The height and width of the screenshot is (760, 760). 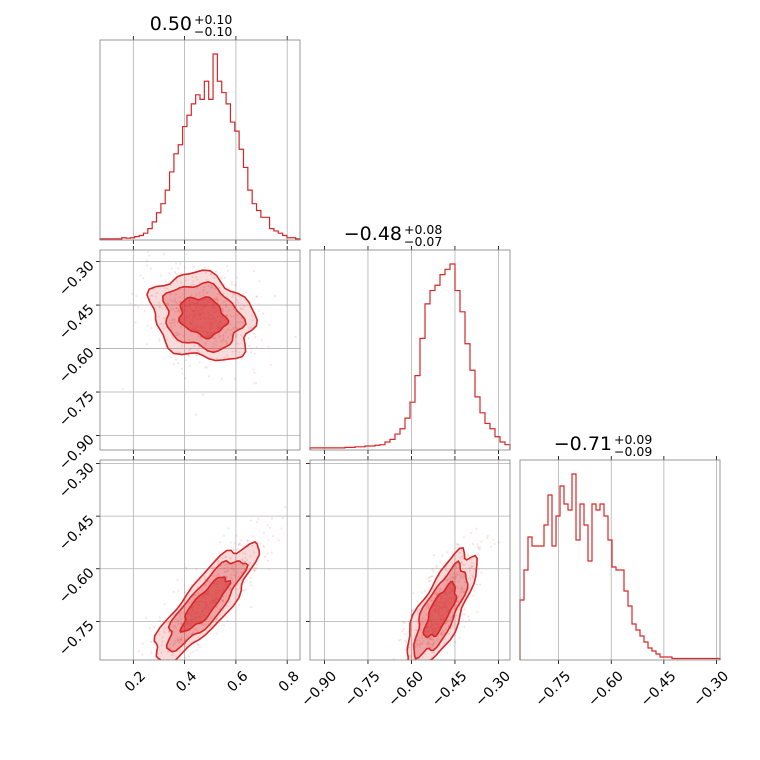 I want to click on title-median: −0.71, so click(x=583, y=444).